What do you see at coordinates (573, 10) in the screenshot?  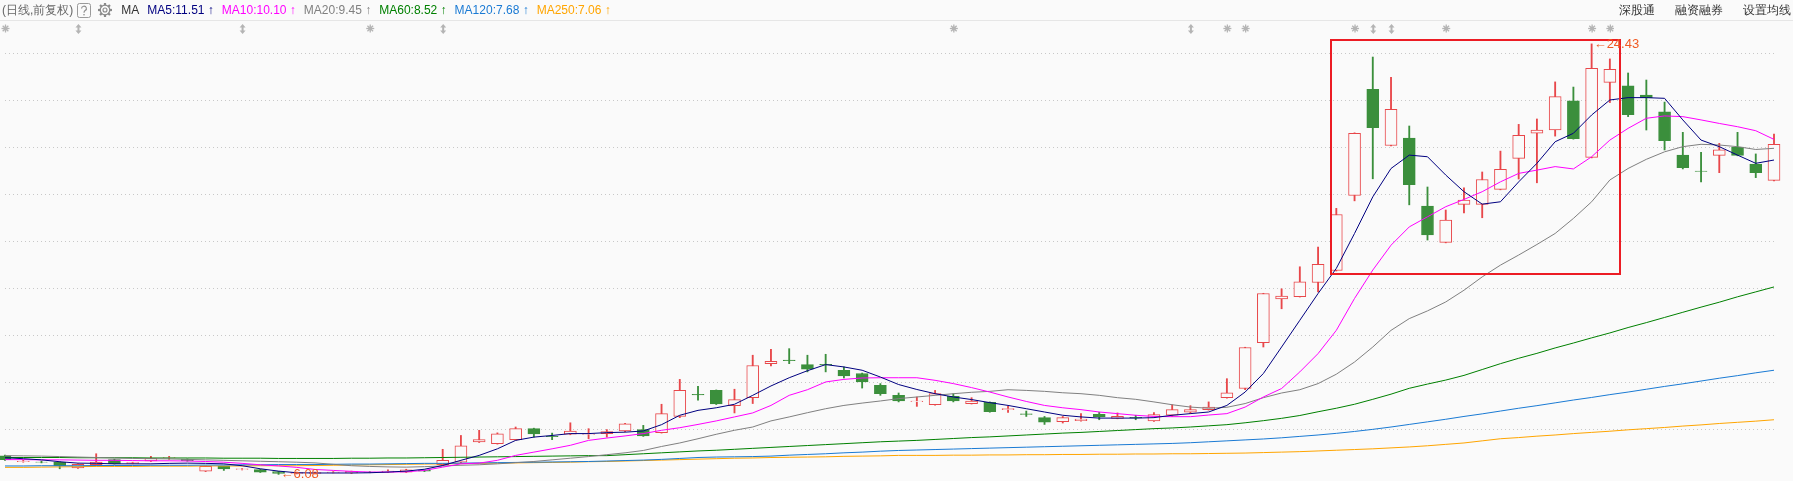 I see `text: MA250:7.06 ↑` at bounding box center [573, 10].